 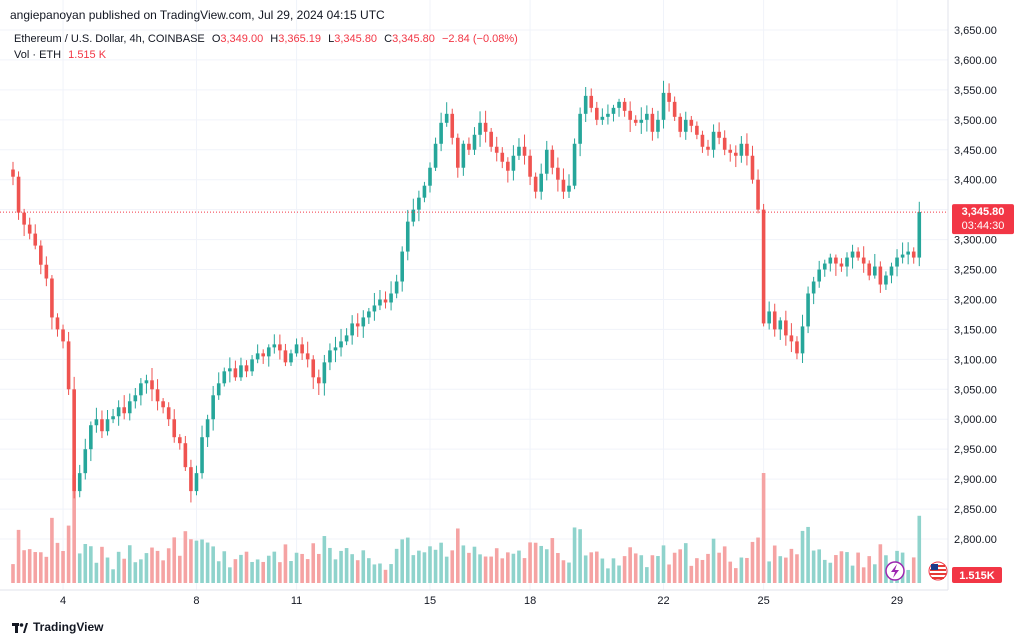 I want to click on symbol-title: Ethereum / U.S. Dollar, 4h, COINBASE, so click(x=109, y=39).